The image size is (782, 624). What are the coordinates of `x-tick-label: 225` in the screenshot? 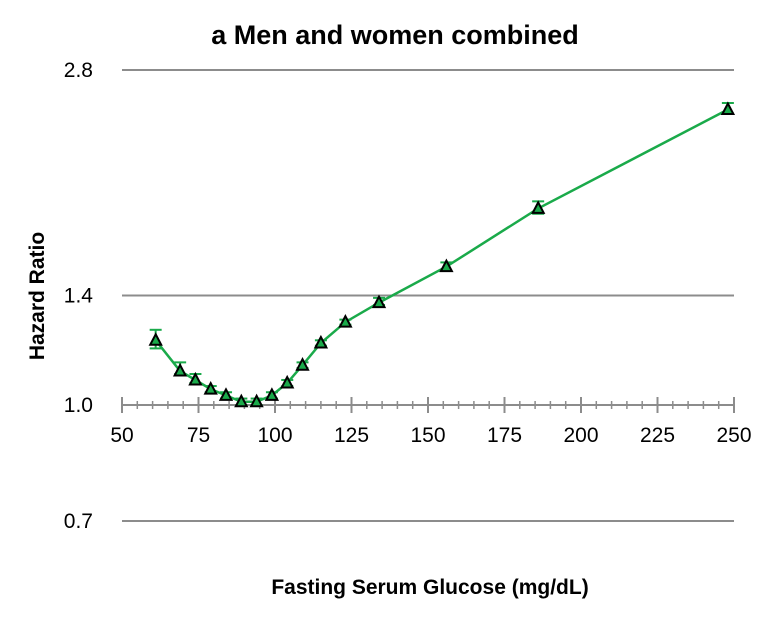 It's located at (657, 435).